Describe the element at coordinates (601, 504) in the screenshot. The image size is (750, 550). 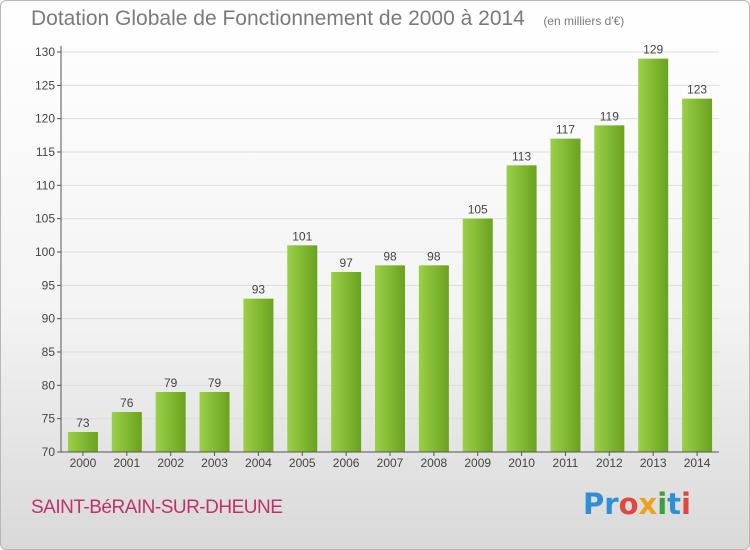
I see `logo-part: Pr` at that location.